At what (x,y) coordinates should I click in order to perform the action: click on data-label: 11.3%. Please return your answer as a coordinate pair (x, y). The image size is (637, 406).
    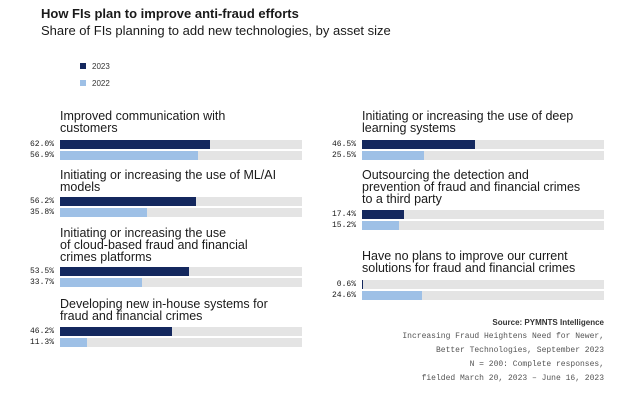
    Looking at the image, I should click on (41, 342).